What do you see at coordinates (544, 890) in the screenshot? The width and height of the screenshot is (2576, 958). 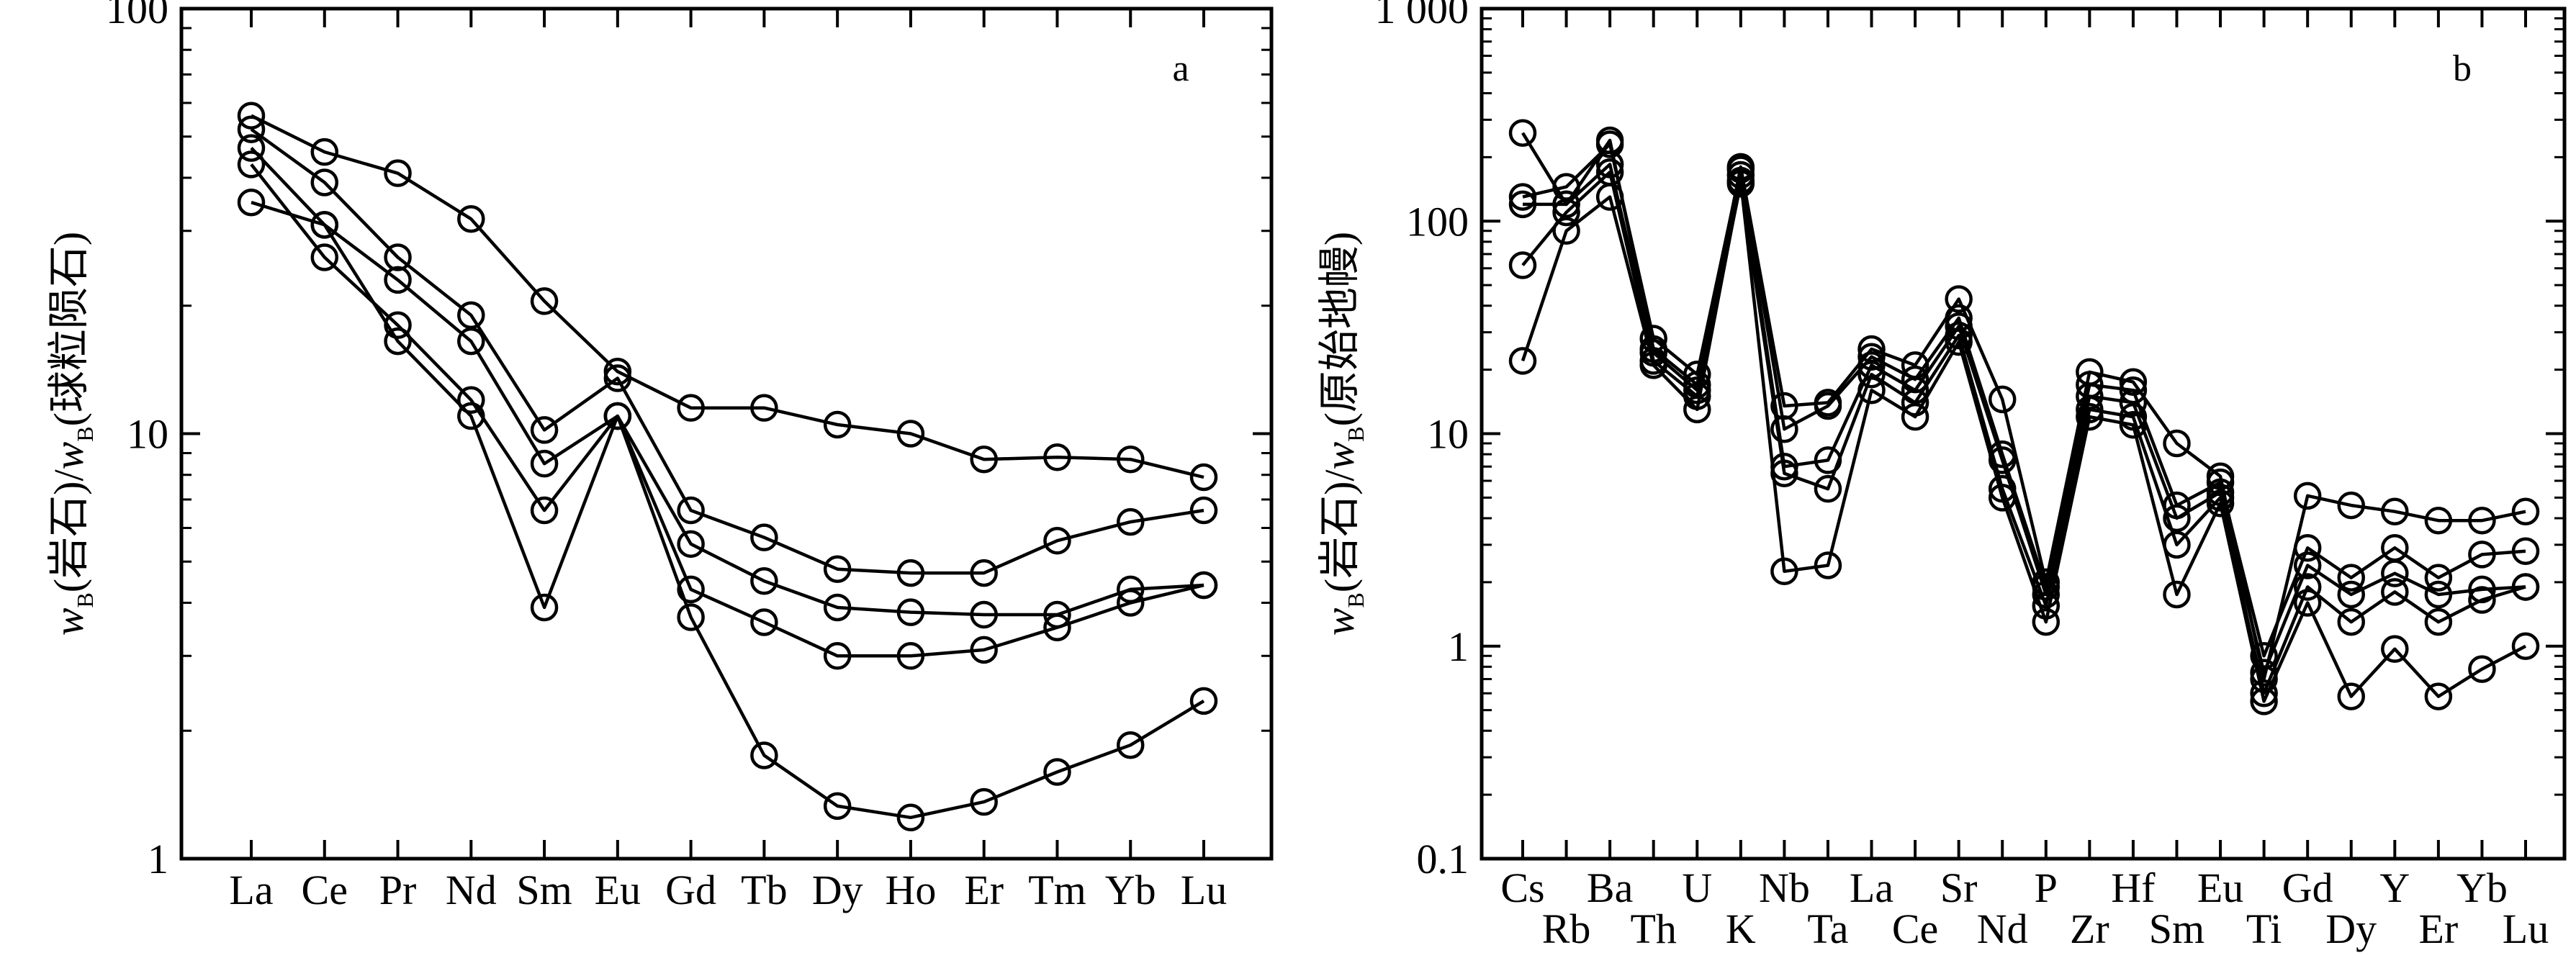 I see `x-tick-label-Sm: Sm` at bounding box center [544, 890].